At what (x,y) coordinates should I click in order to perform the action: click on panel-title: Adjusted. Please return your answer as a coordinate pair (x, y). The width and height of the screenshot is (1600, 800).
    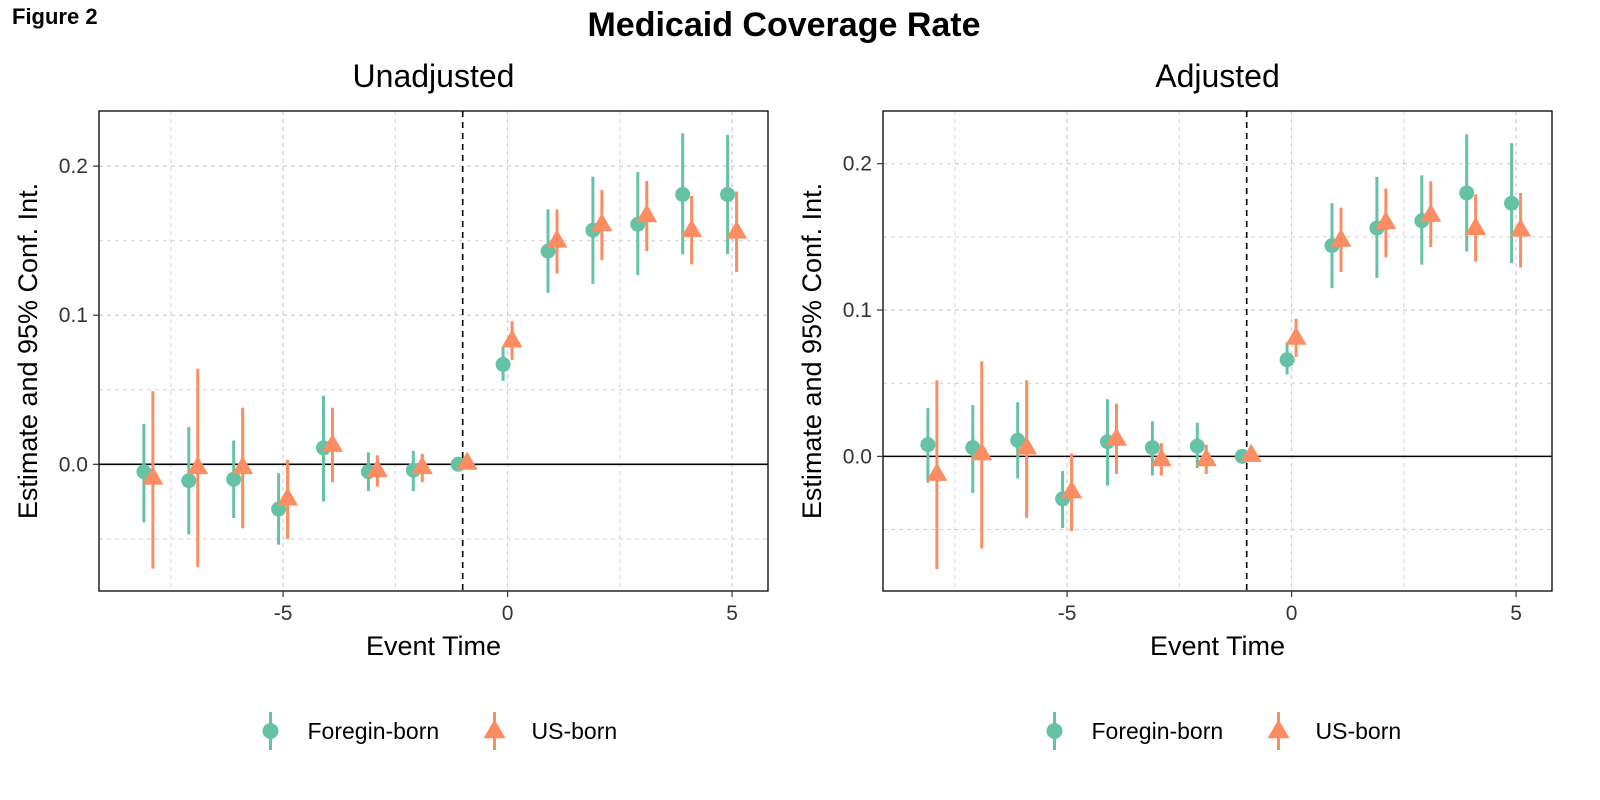
    Looking at the image, I should click on (1217, 76).